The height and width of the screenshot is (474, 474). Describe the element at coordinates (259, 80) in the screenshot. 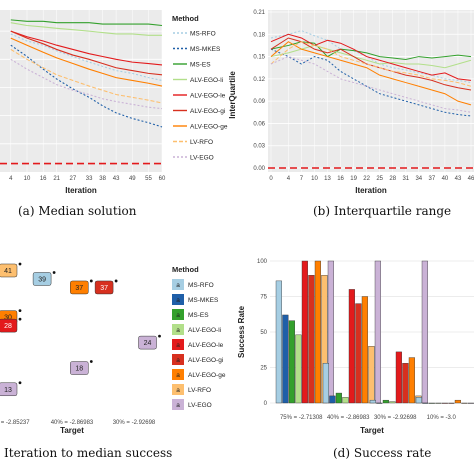

I see `panel-b-ytick: 0.12` at that location.